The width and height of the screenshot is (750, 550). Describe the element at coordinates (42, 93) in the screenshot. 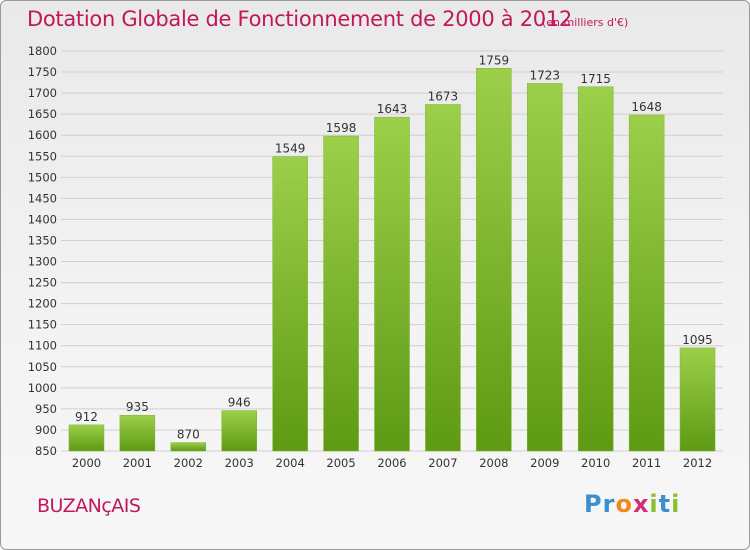

I see `y-tick-label: 1700` at that location.